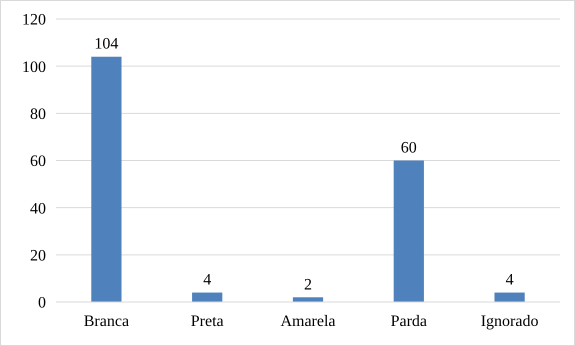 The width and height of the screenshot is (575, 346). What do you see at coordinates (408, 148) in the screenshot?
I see `data-label: 60` at bounding box center [408, 148].